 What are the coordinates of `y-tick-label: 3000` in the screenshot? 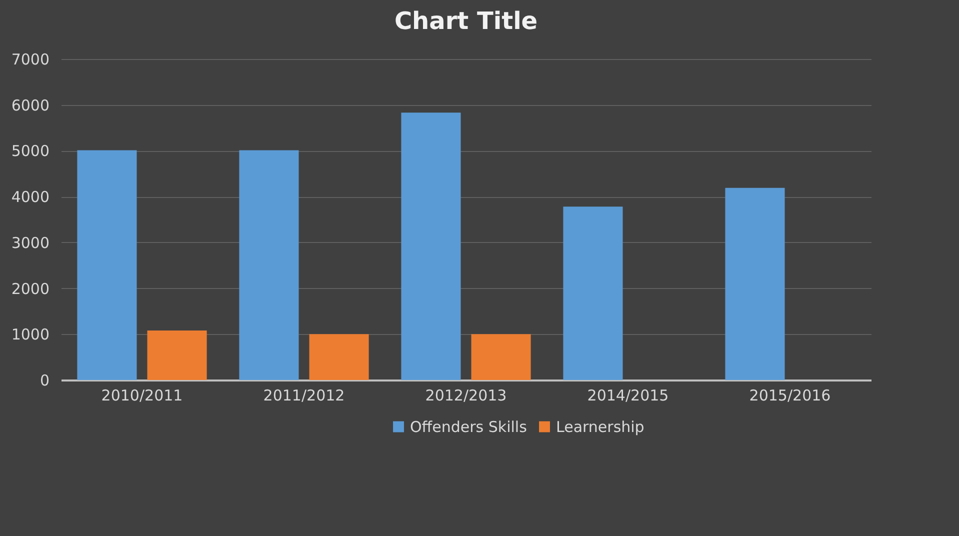 It's located at (30, 243).